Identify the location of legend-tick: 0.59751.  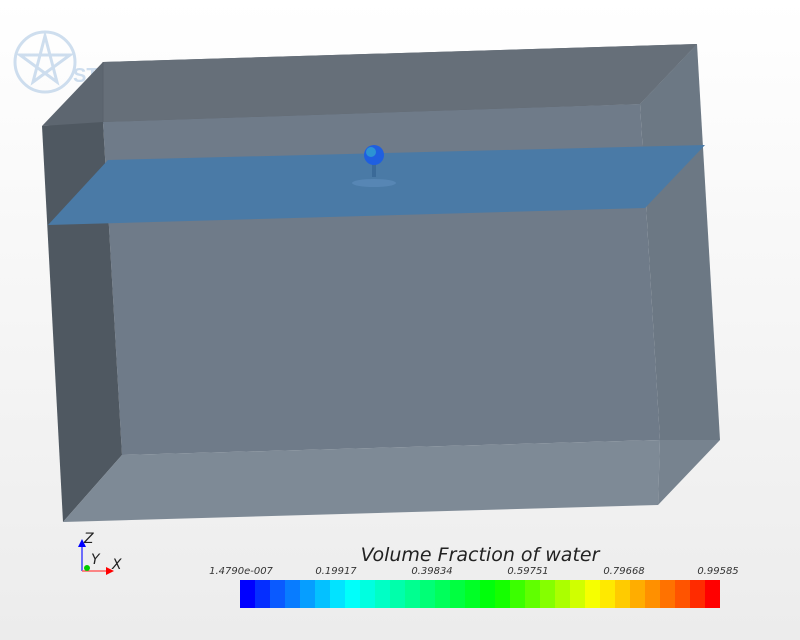
(528, 571).